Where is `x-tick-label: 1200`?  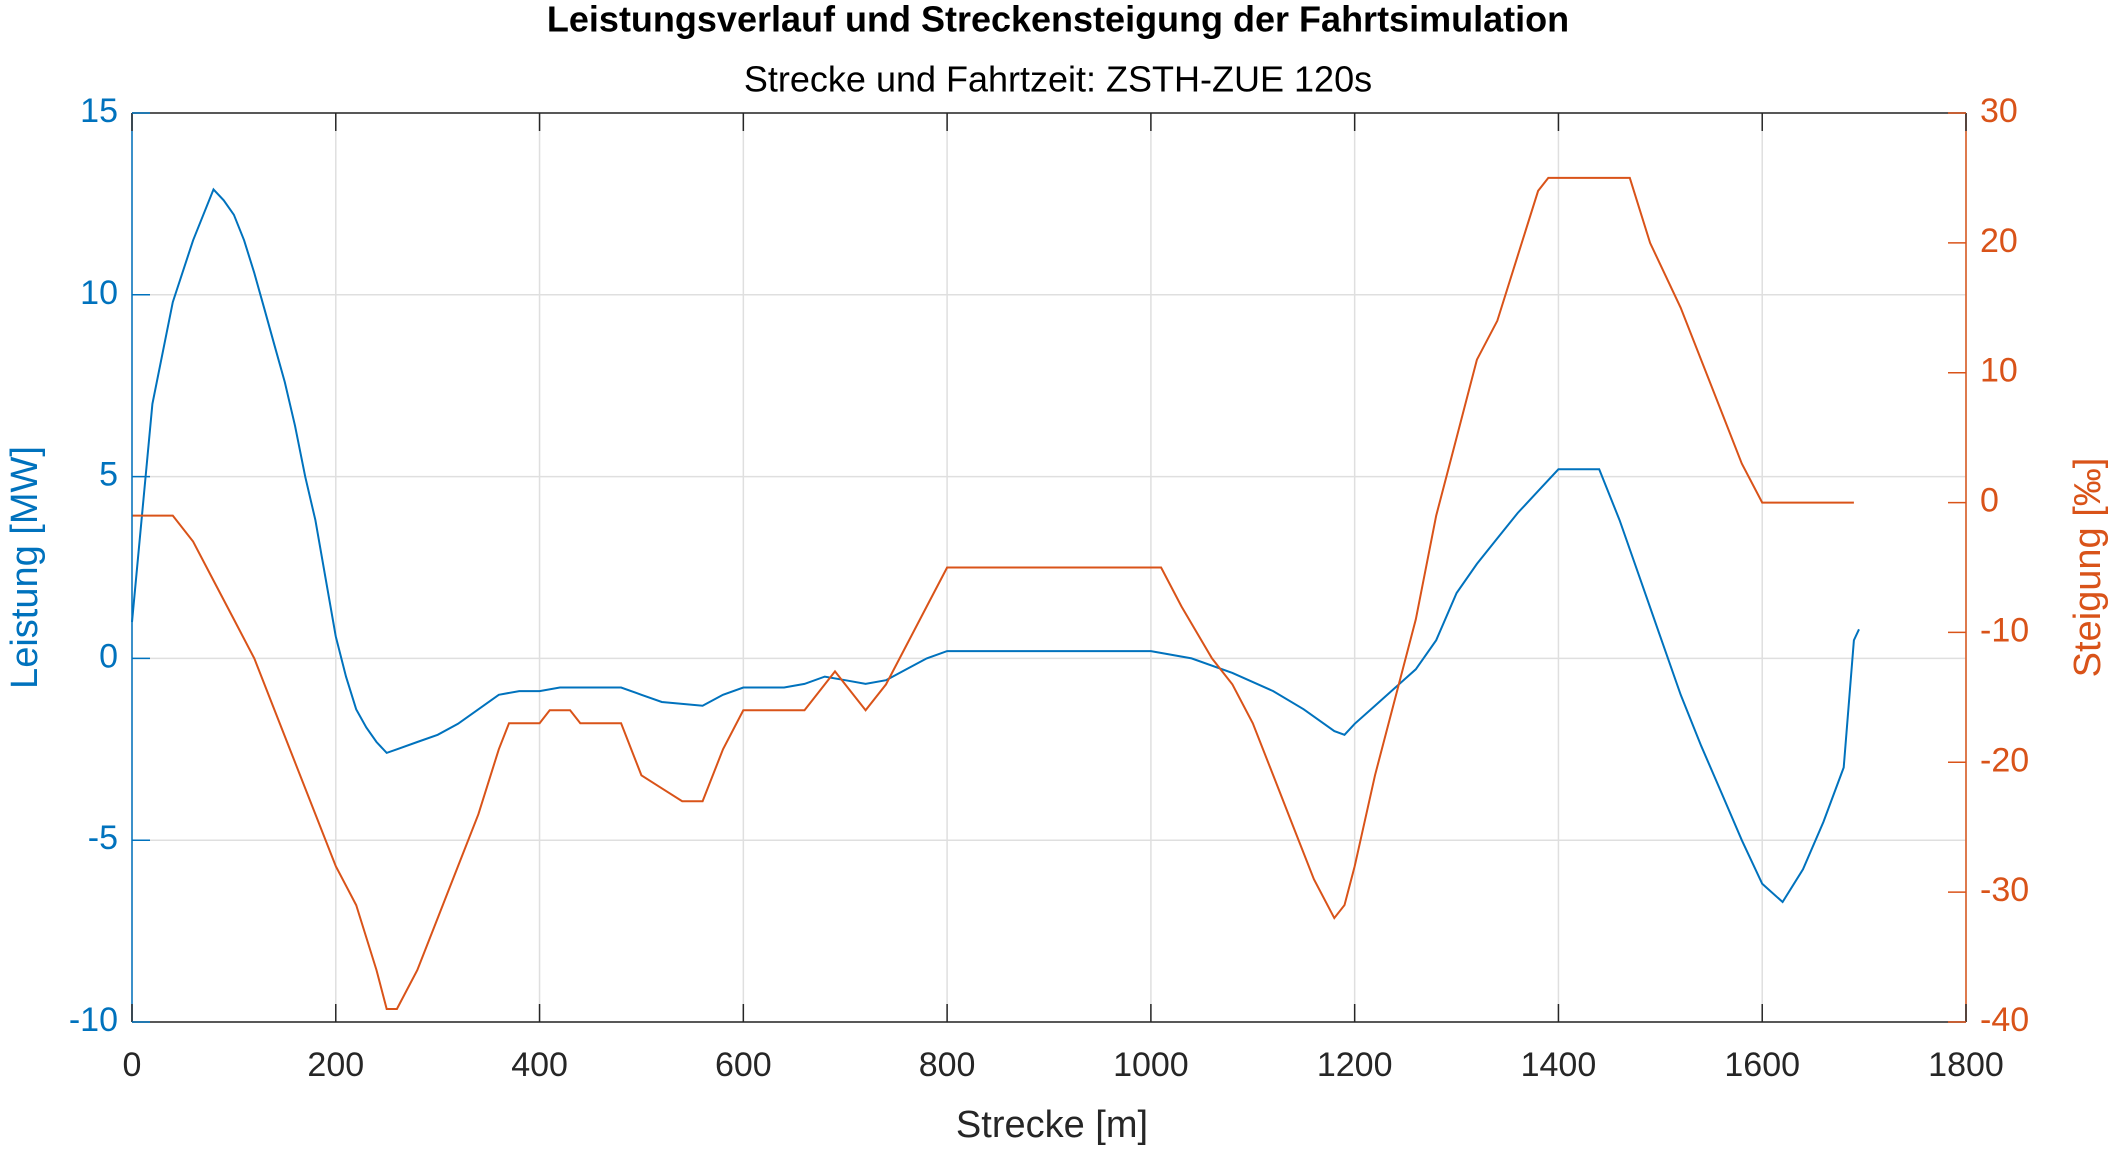
x-tick-label: 1200 is located at coordinates (1355, 1065).